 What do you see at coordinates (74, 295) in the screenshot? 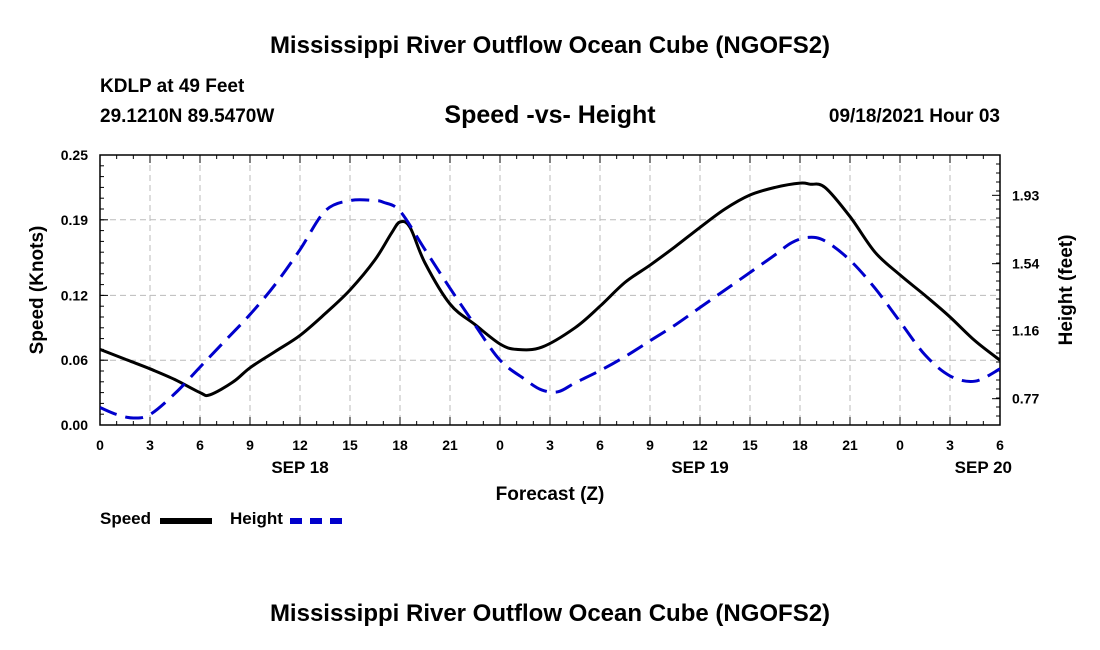
I see `y-tick-label: 0.12` at bounding box center [74, 295].